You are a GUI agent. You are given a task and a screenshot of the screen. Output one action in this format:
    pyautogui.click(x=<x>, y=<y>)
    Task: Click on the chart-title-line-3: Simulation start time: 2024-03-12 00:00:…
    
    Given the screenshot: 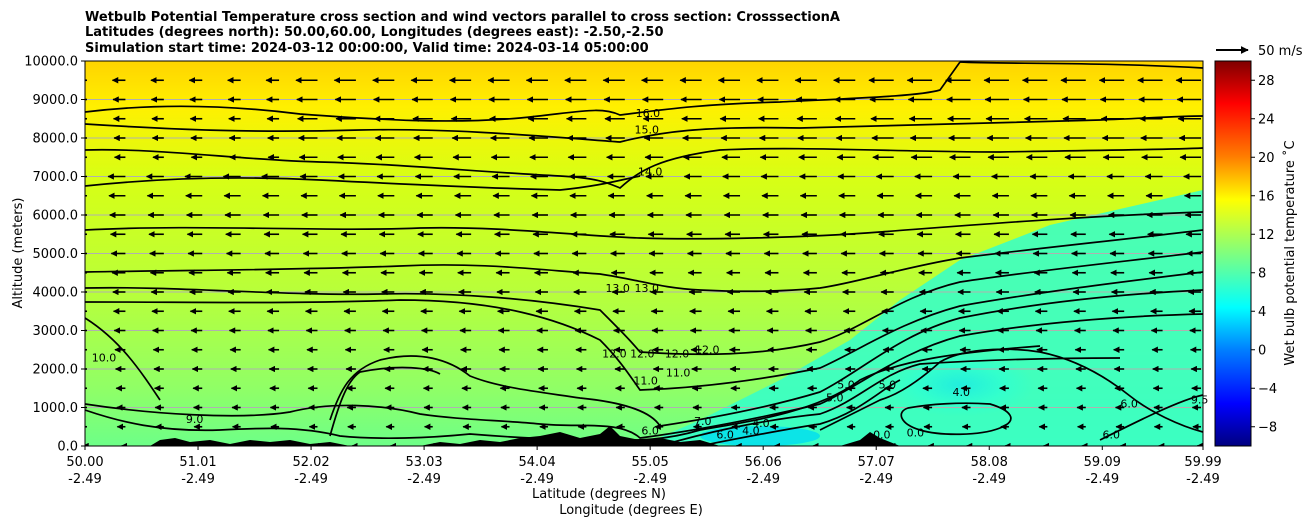 What is the action you would take?
    pyautogui.click(x=367, y=48)
    